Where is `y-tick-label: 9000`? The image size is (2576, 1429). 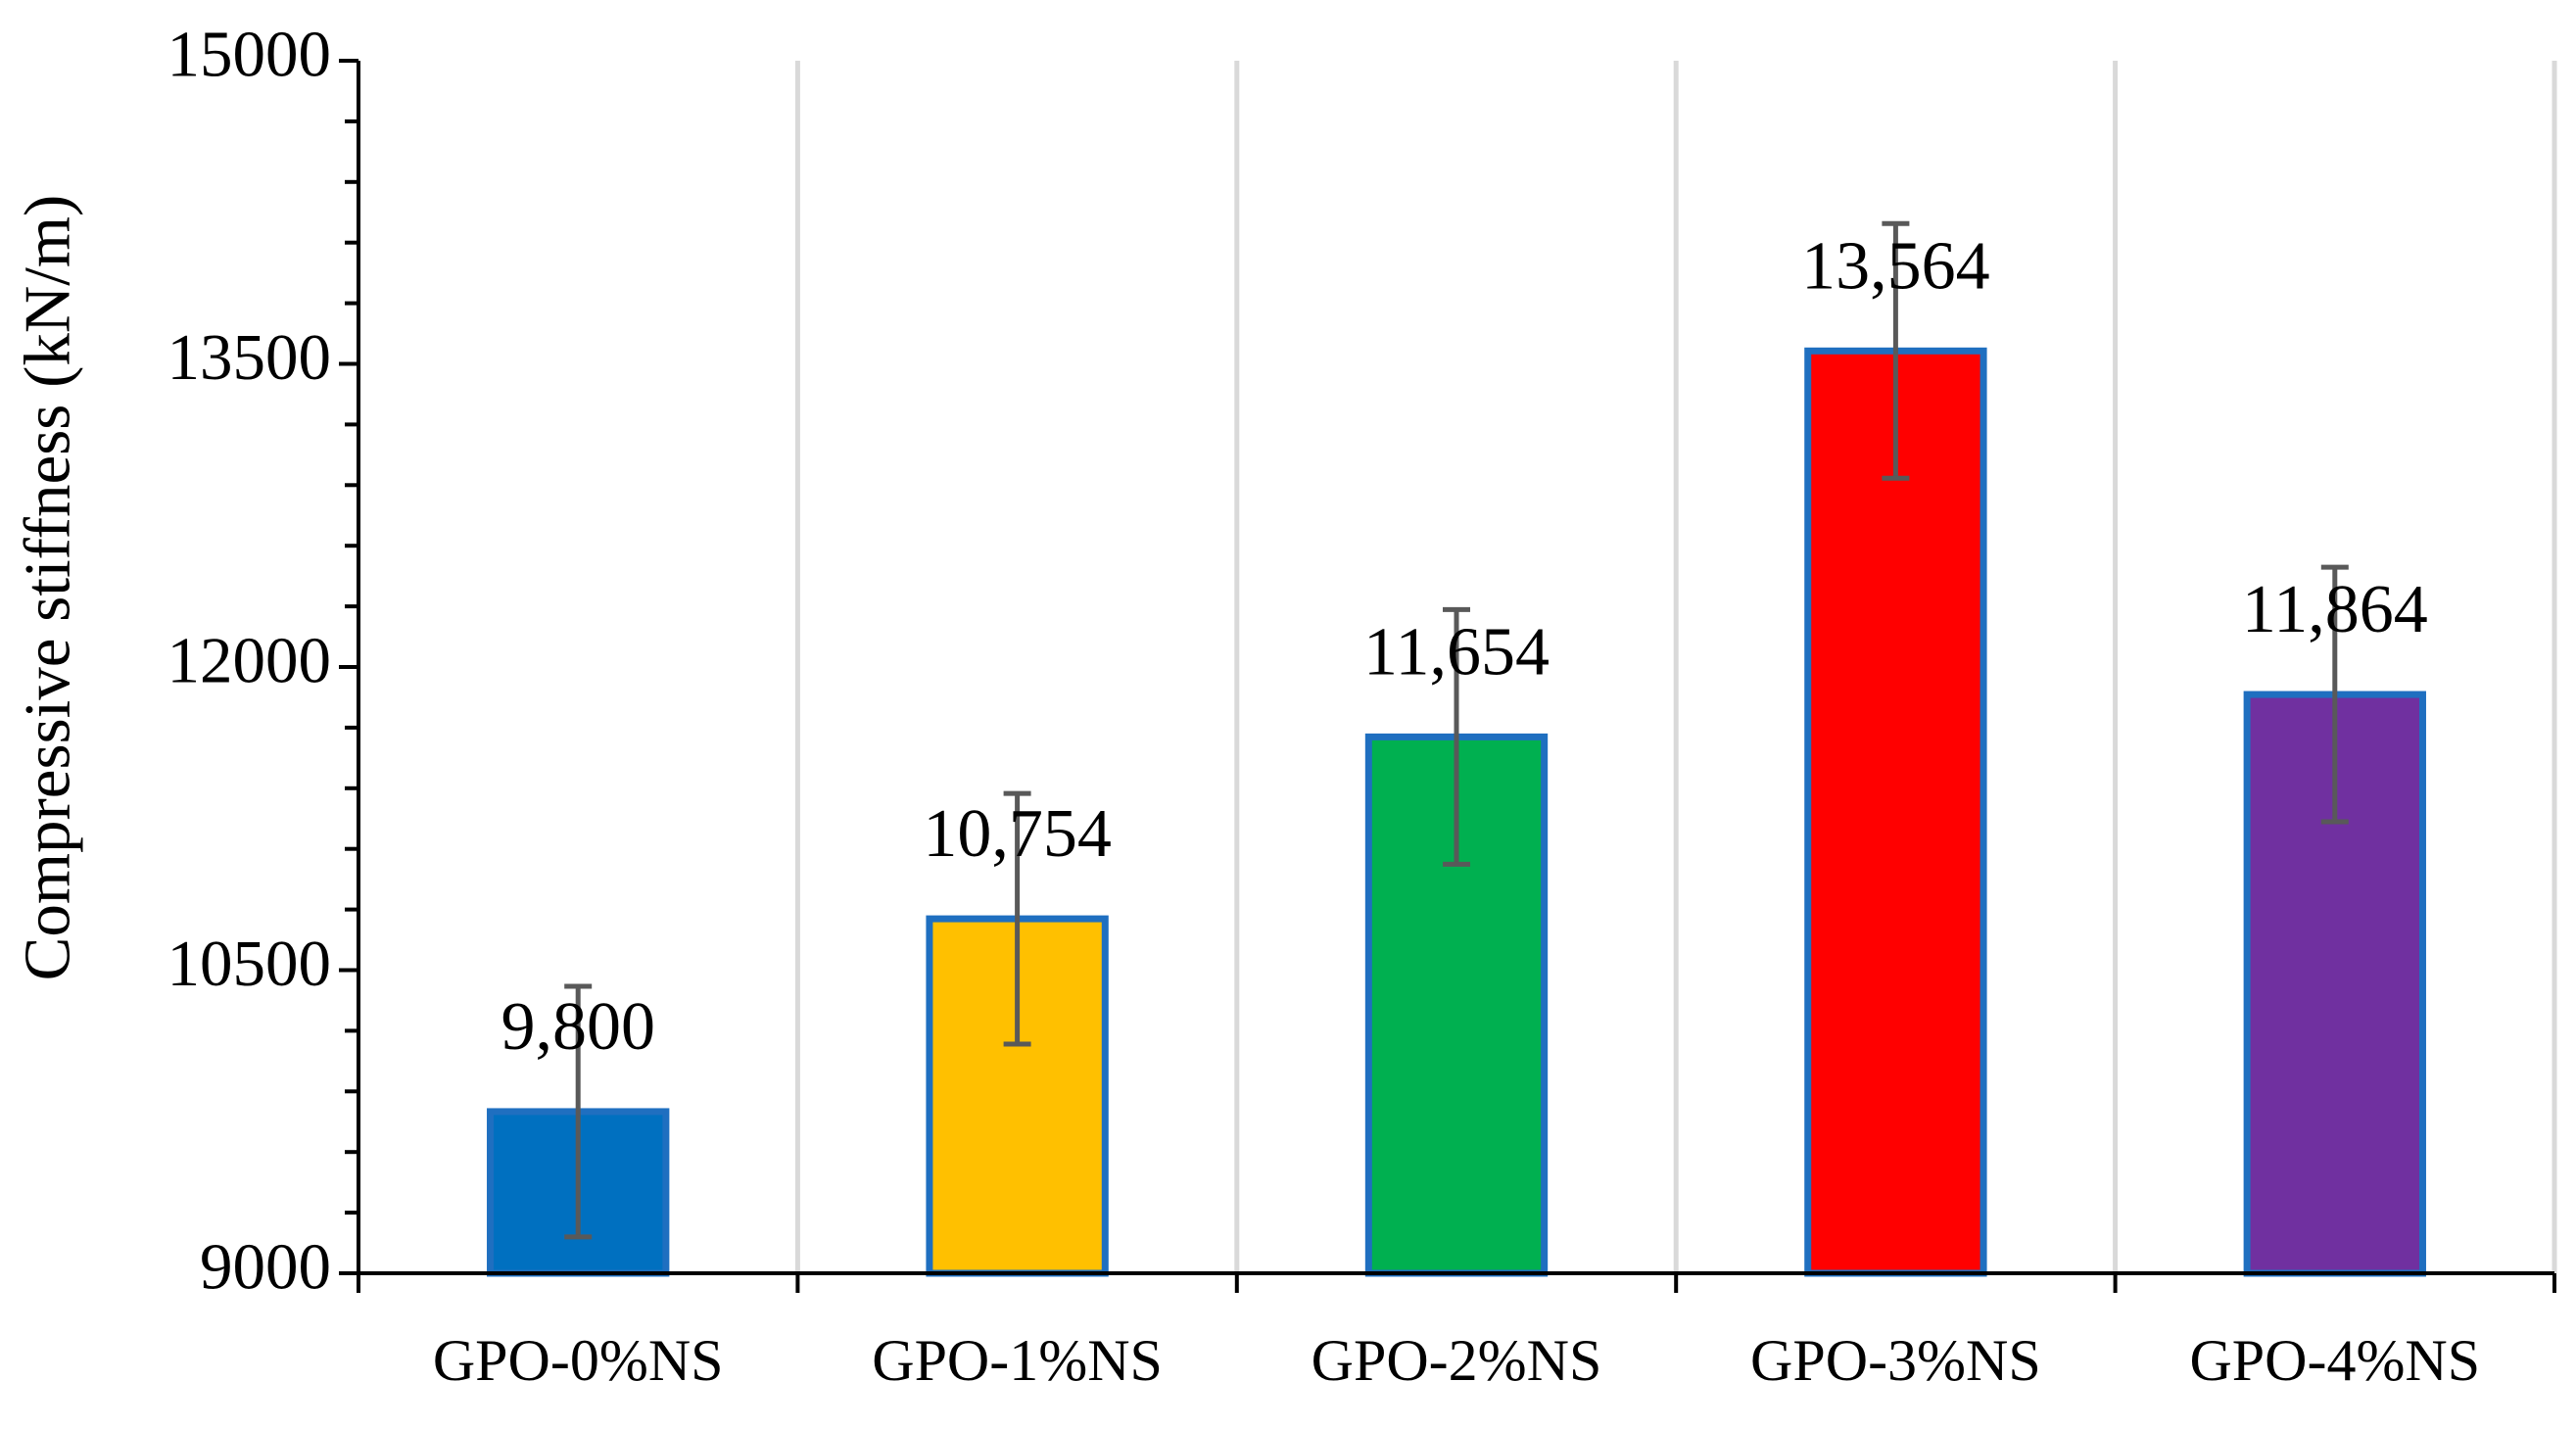 y-tick-label: 9000 is located at coordinates (265, 1266).